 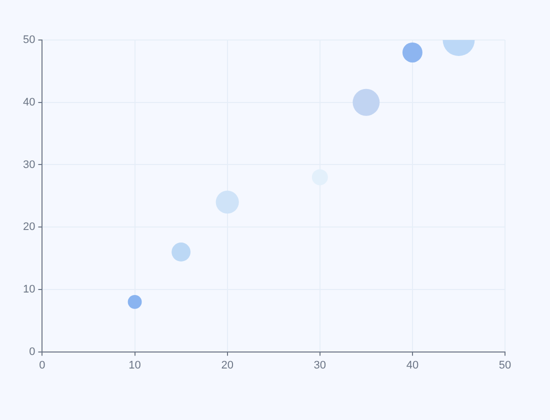 What do you see at coordinates (29, 164) in the screenshot?
I see `y-tick-label: 30` at bounding box center [29, 164].